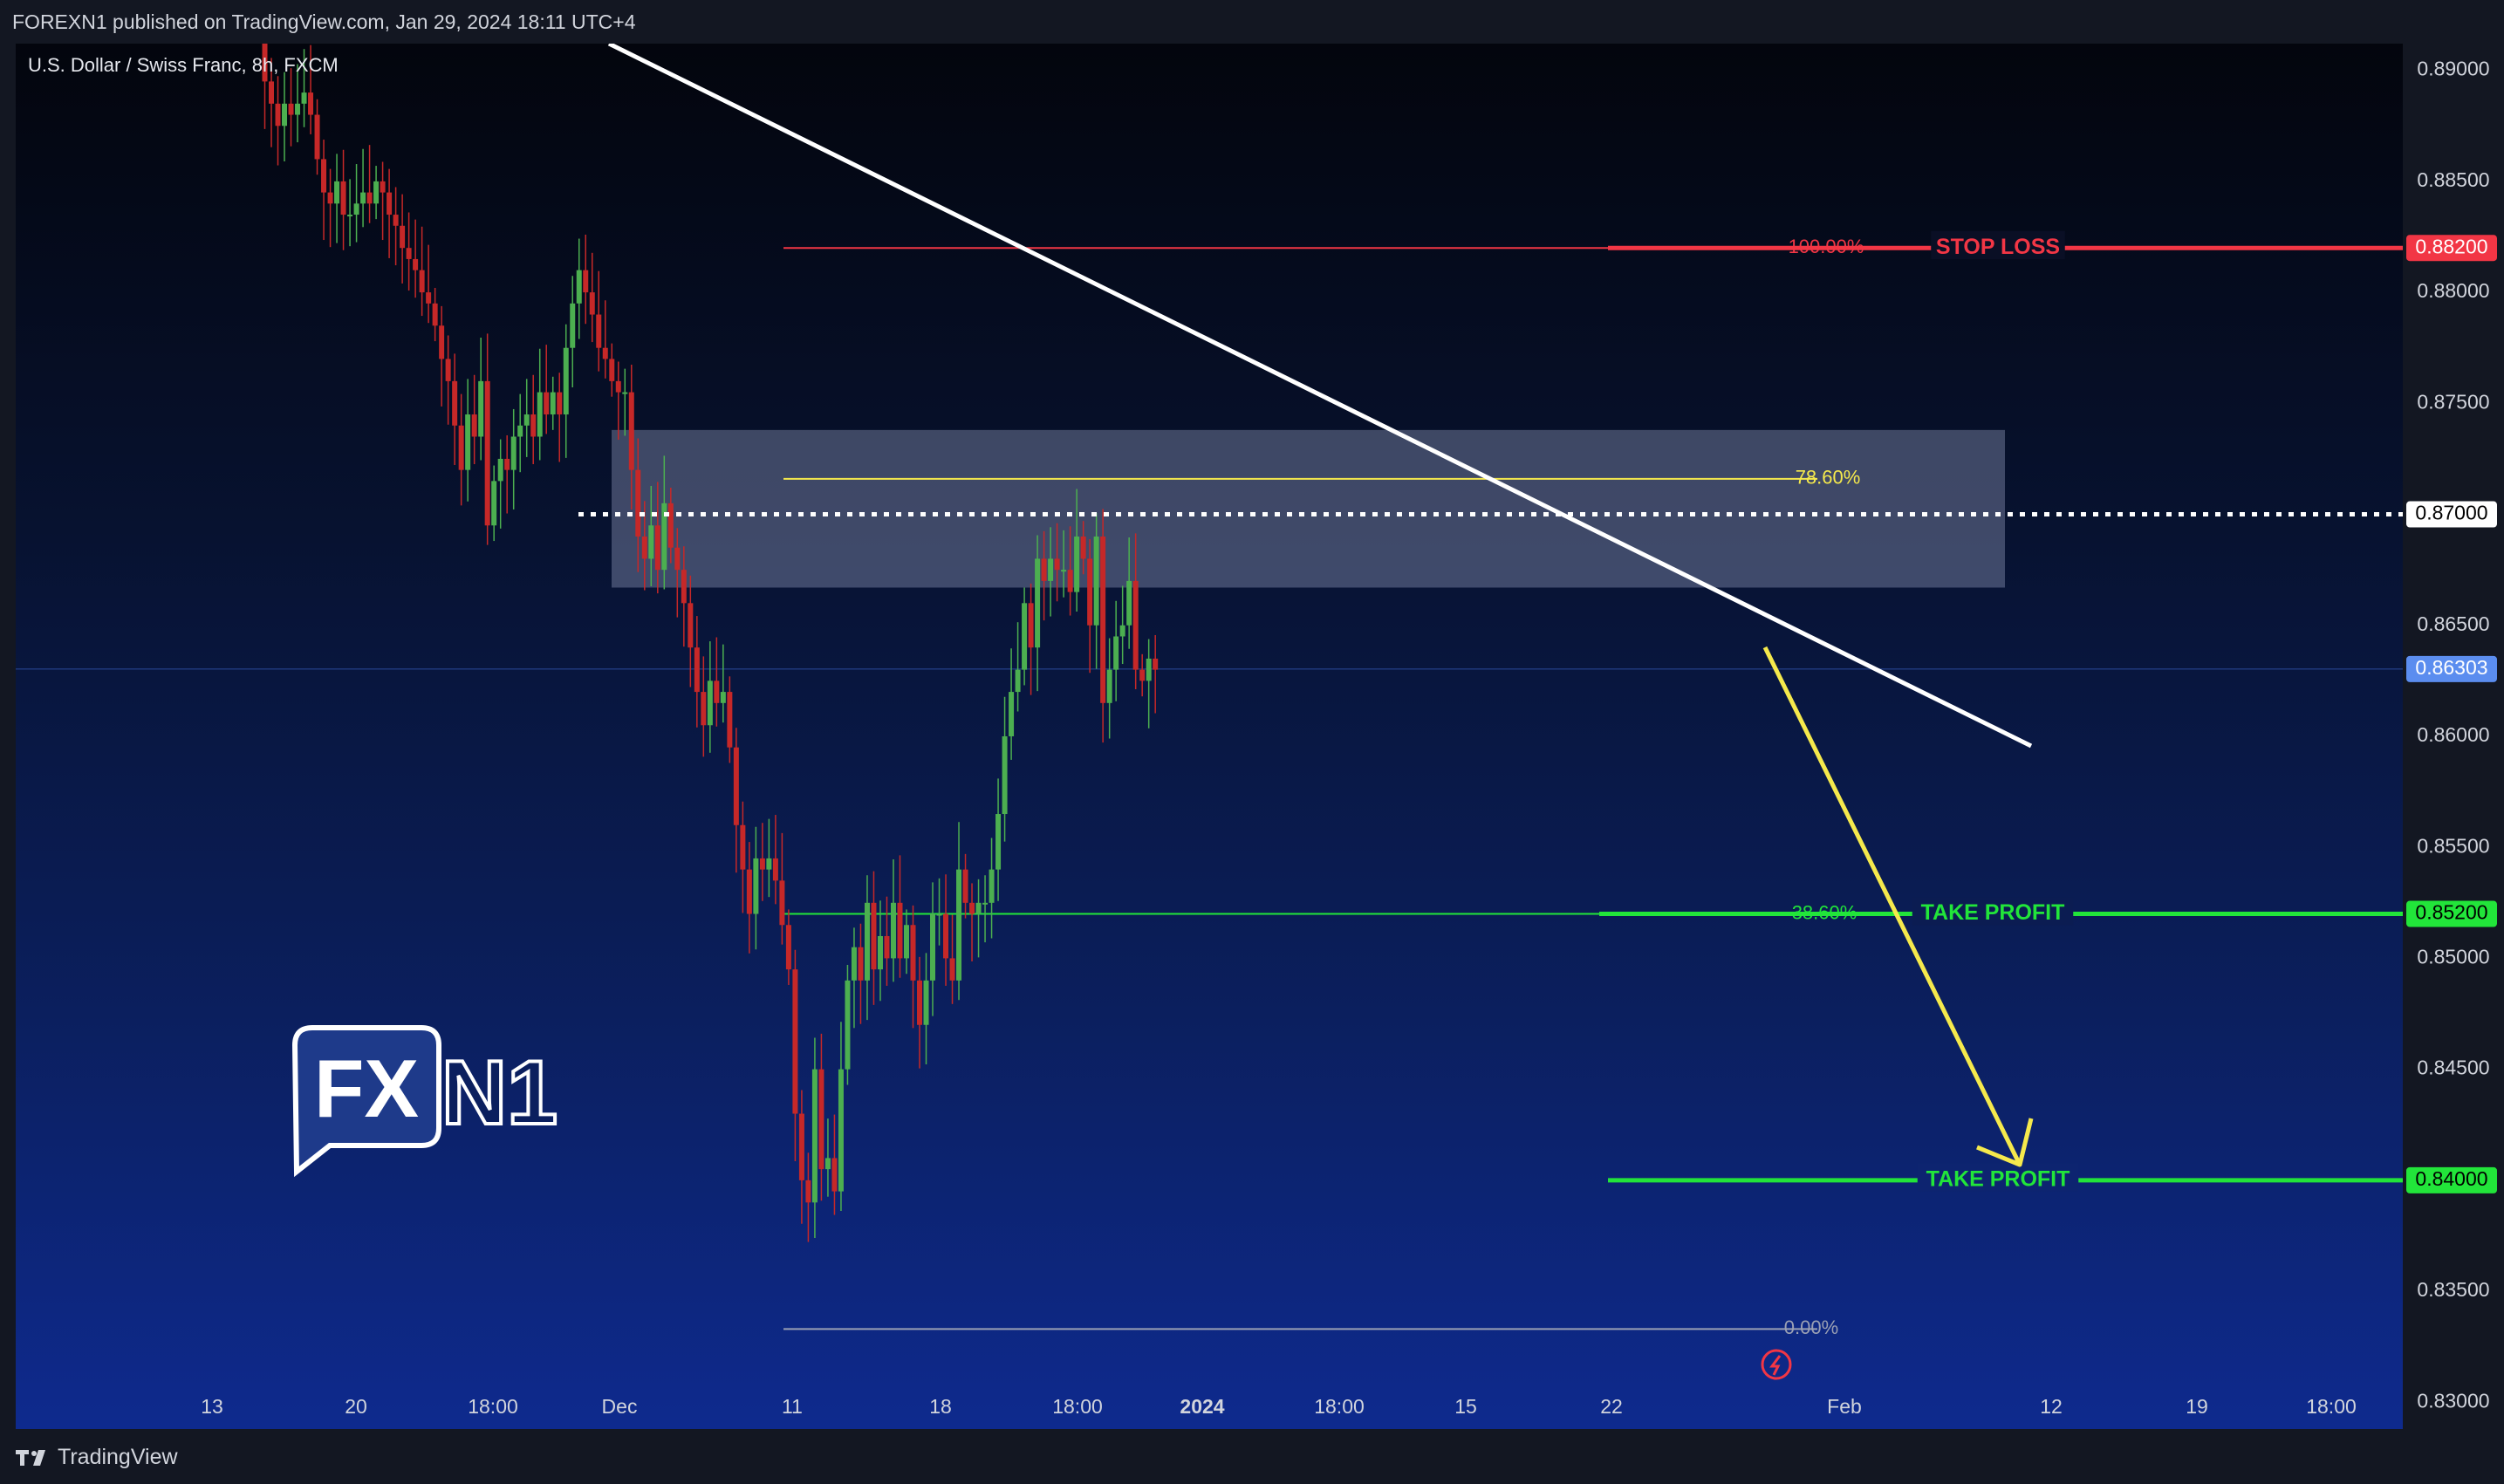 The image size is (2504, 1484). I want to click on tradingview-brand: TradingView, so click(97, 1457).